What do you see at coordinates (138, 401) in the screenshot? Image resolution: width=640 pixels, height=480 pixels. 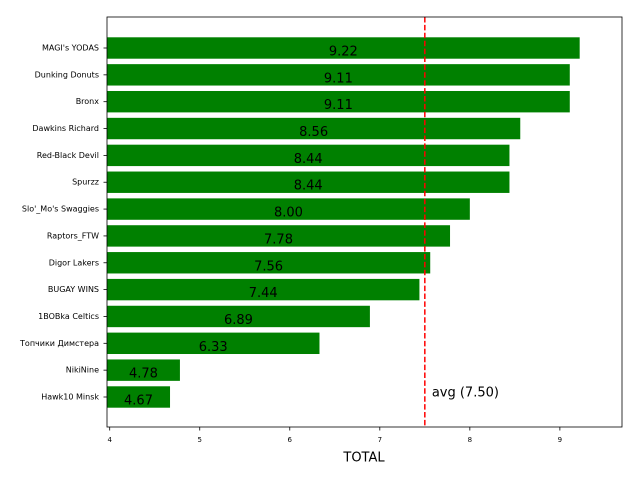 I see `value-label: 4.67` at bounding box center [138, 401].